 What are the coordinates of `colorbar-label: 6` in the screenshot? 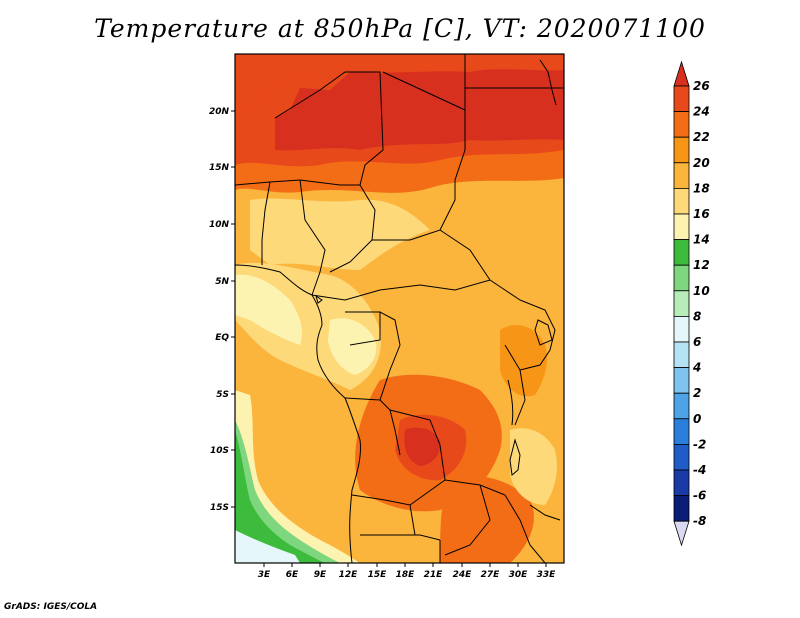 It's located at (697, 342).